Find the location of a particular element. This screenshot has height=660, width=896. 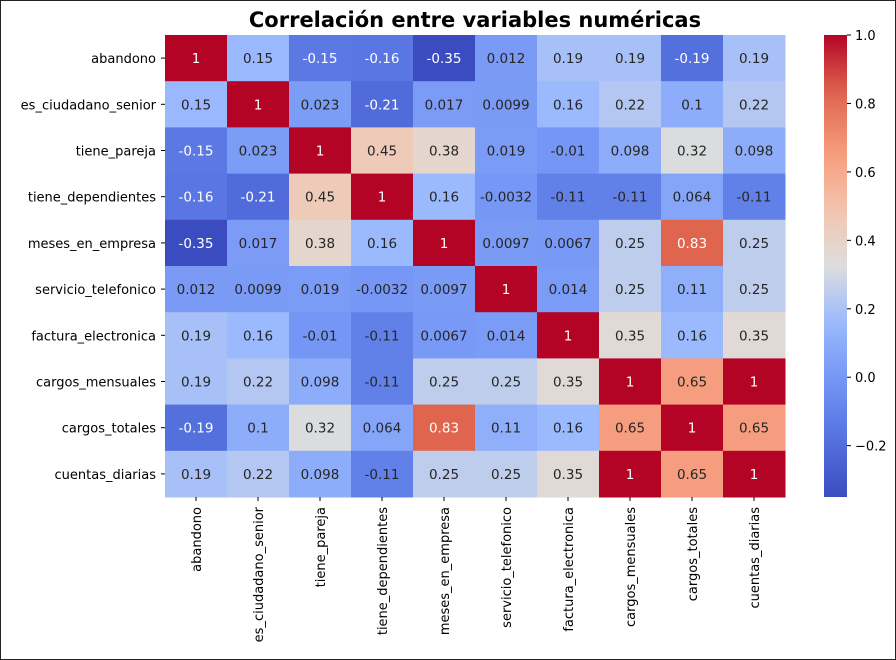

x-tick-label: tiene_dependientes is located at coordinates (383, 571).